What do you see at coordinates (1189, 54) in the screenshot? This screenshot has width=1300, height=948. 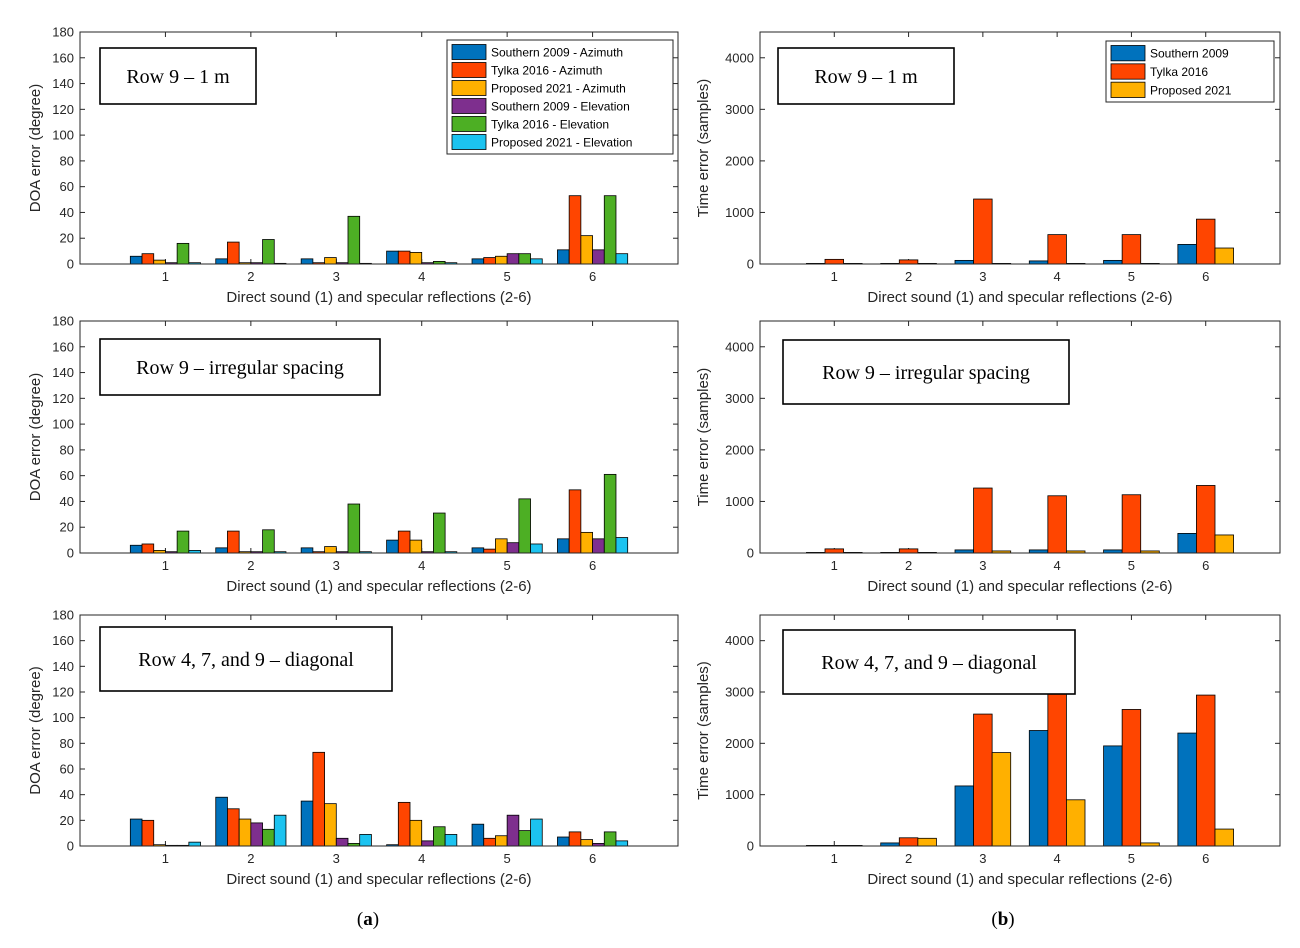 I see `legend-entry: Southern 2009` at bounding box center [1189, 54].